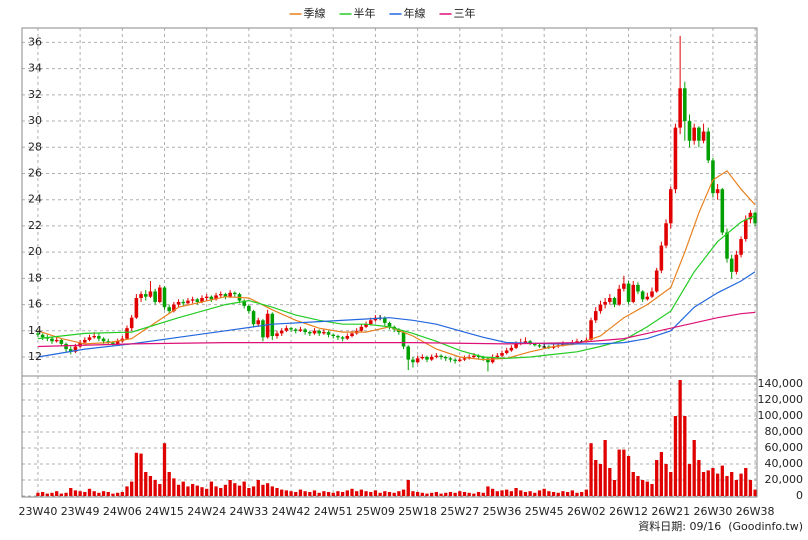  What do you see at coordinates (35, 356) in the screenshot?
I see `y-tick-label: 12` at bounding box center [35, 356].